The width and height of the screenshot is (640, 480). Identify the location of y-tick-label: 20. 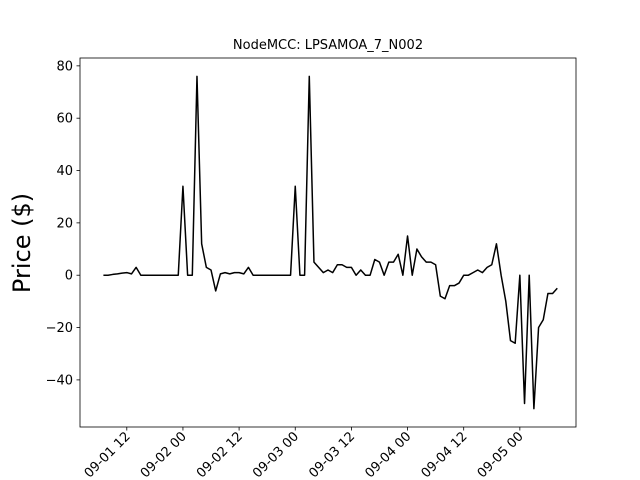
(64, 223).